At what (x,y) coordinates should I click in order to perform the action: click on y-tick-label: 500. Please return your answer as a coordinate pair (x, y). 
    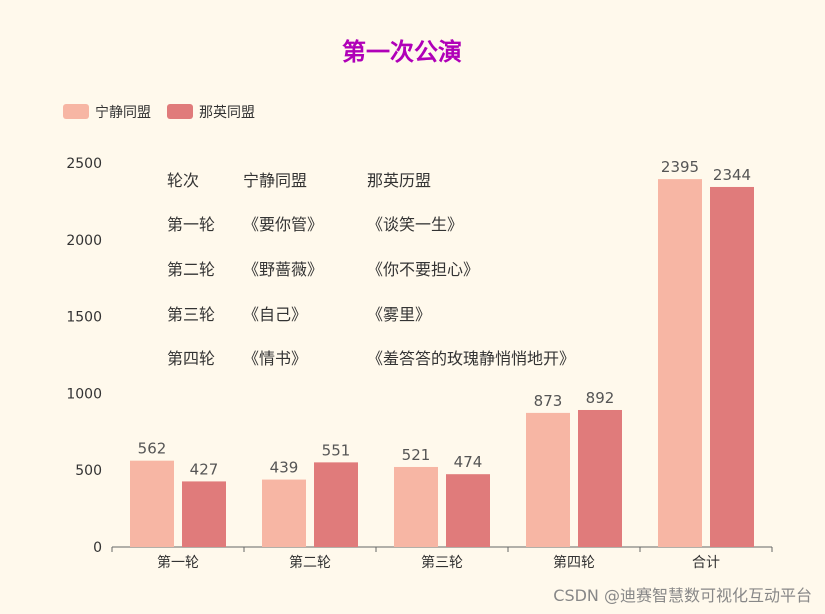
    Looking at the image, I should click on (88, 471).